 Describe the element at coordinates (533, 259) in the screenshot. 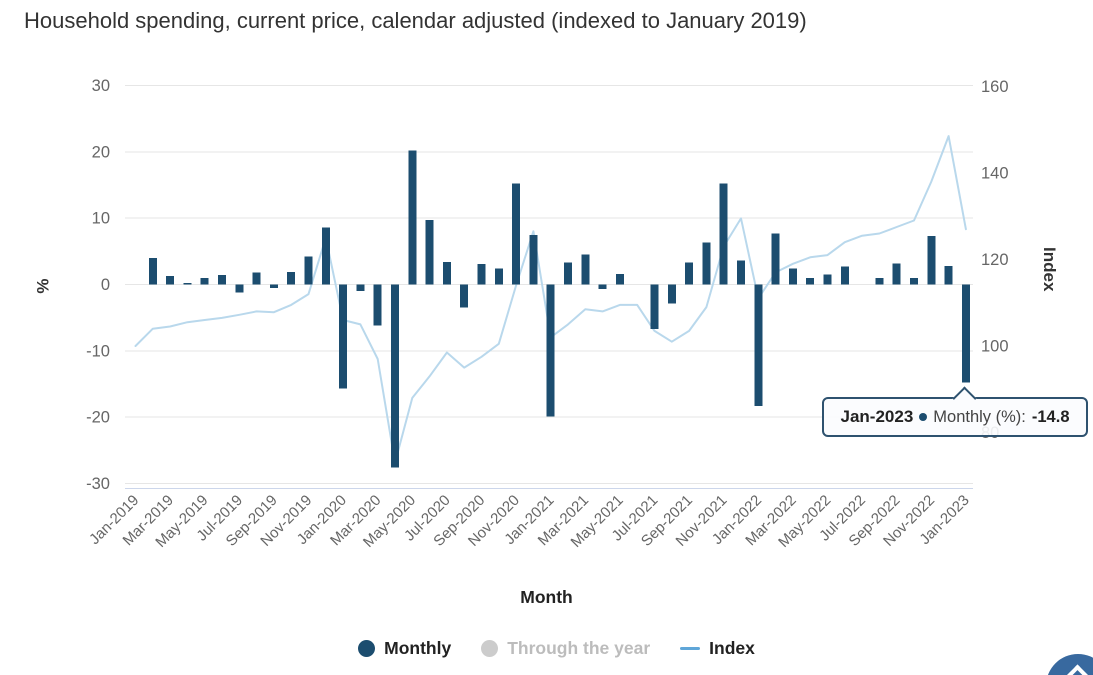

I see `bar-Dec-2020` at that location.